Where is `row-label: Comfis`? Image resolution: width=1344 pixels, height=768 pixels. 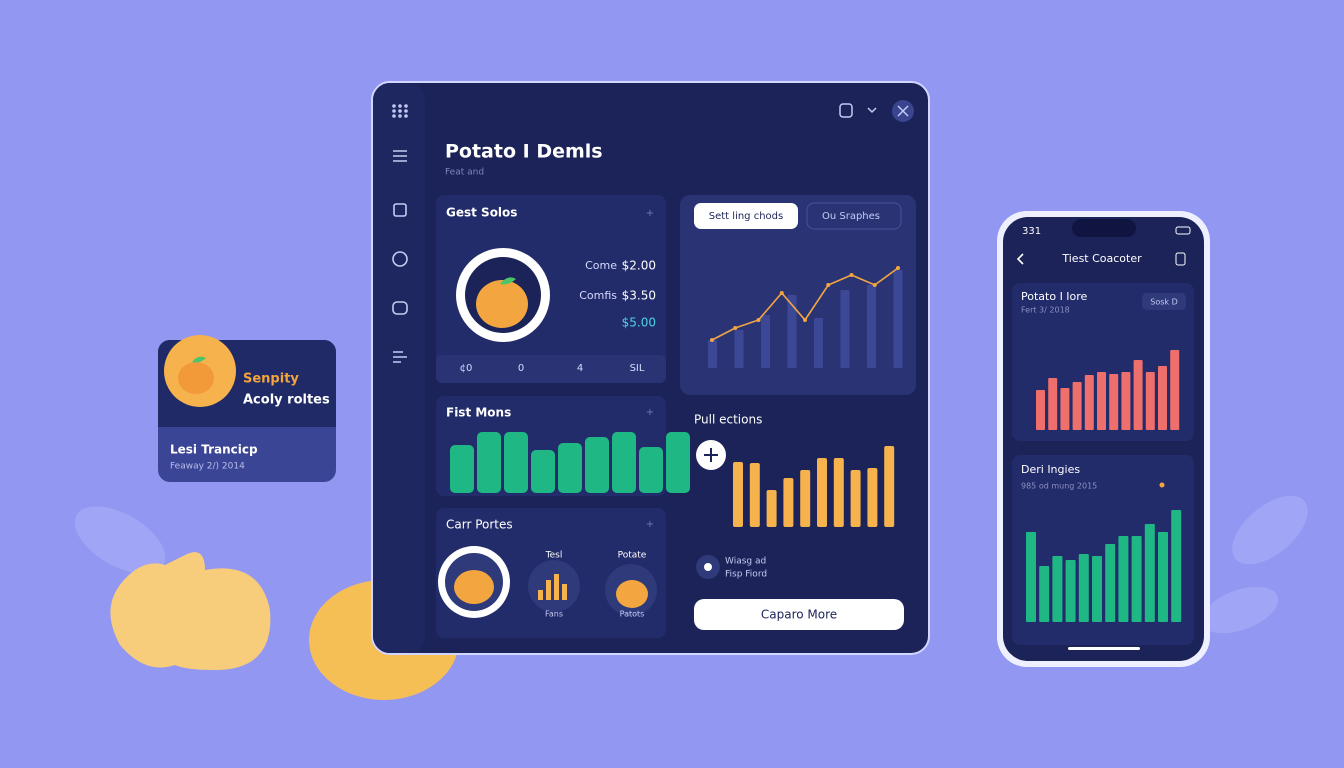 row-label: Comfis is located at coordinates (598, 295).